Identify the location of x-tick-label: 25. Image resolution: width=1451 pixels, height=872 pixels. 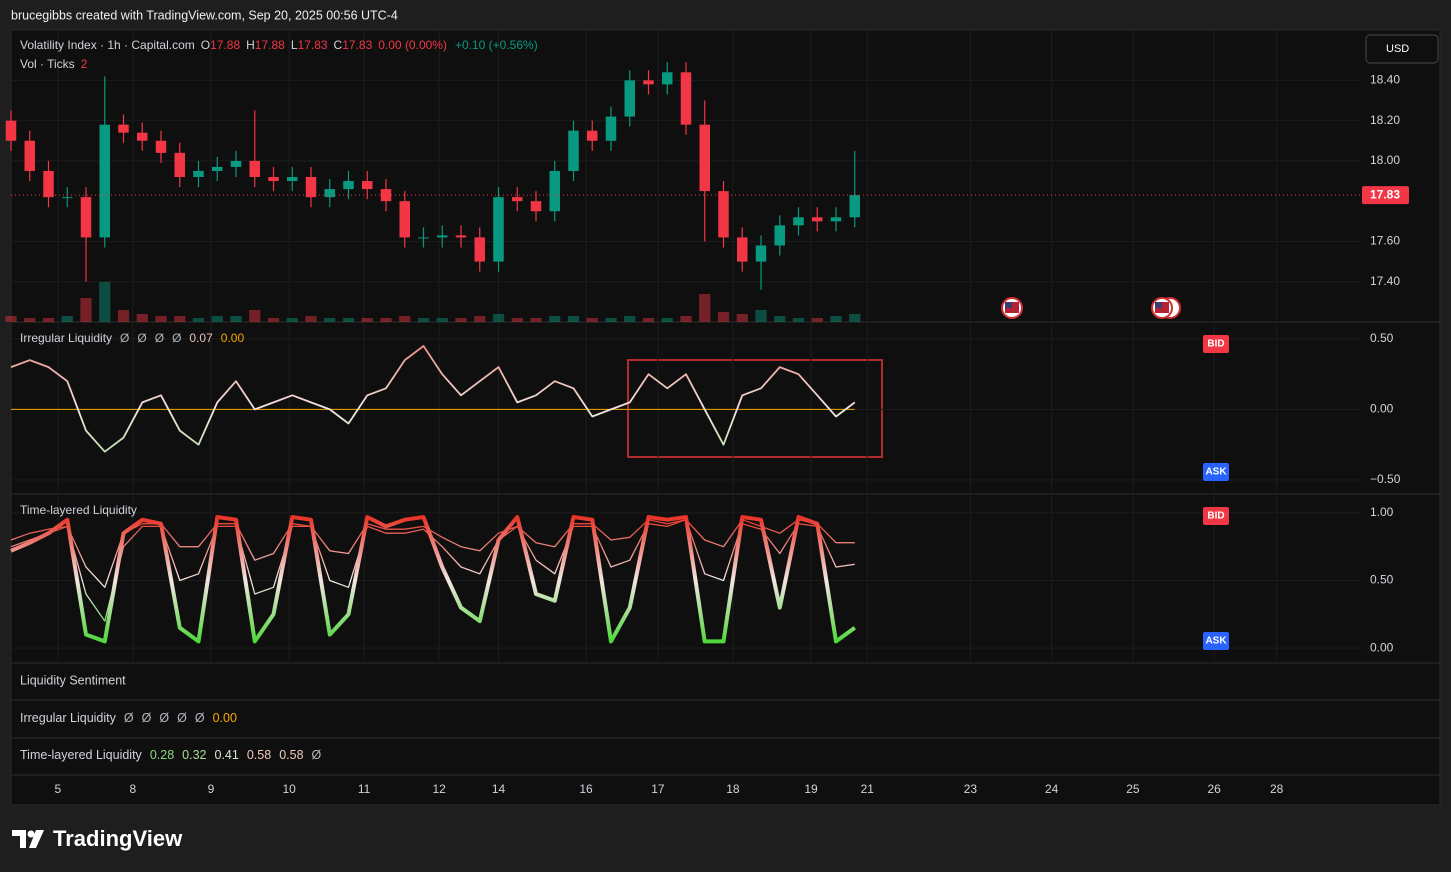
(1133, 789).